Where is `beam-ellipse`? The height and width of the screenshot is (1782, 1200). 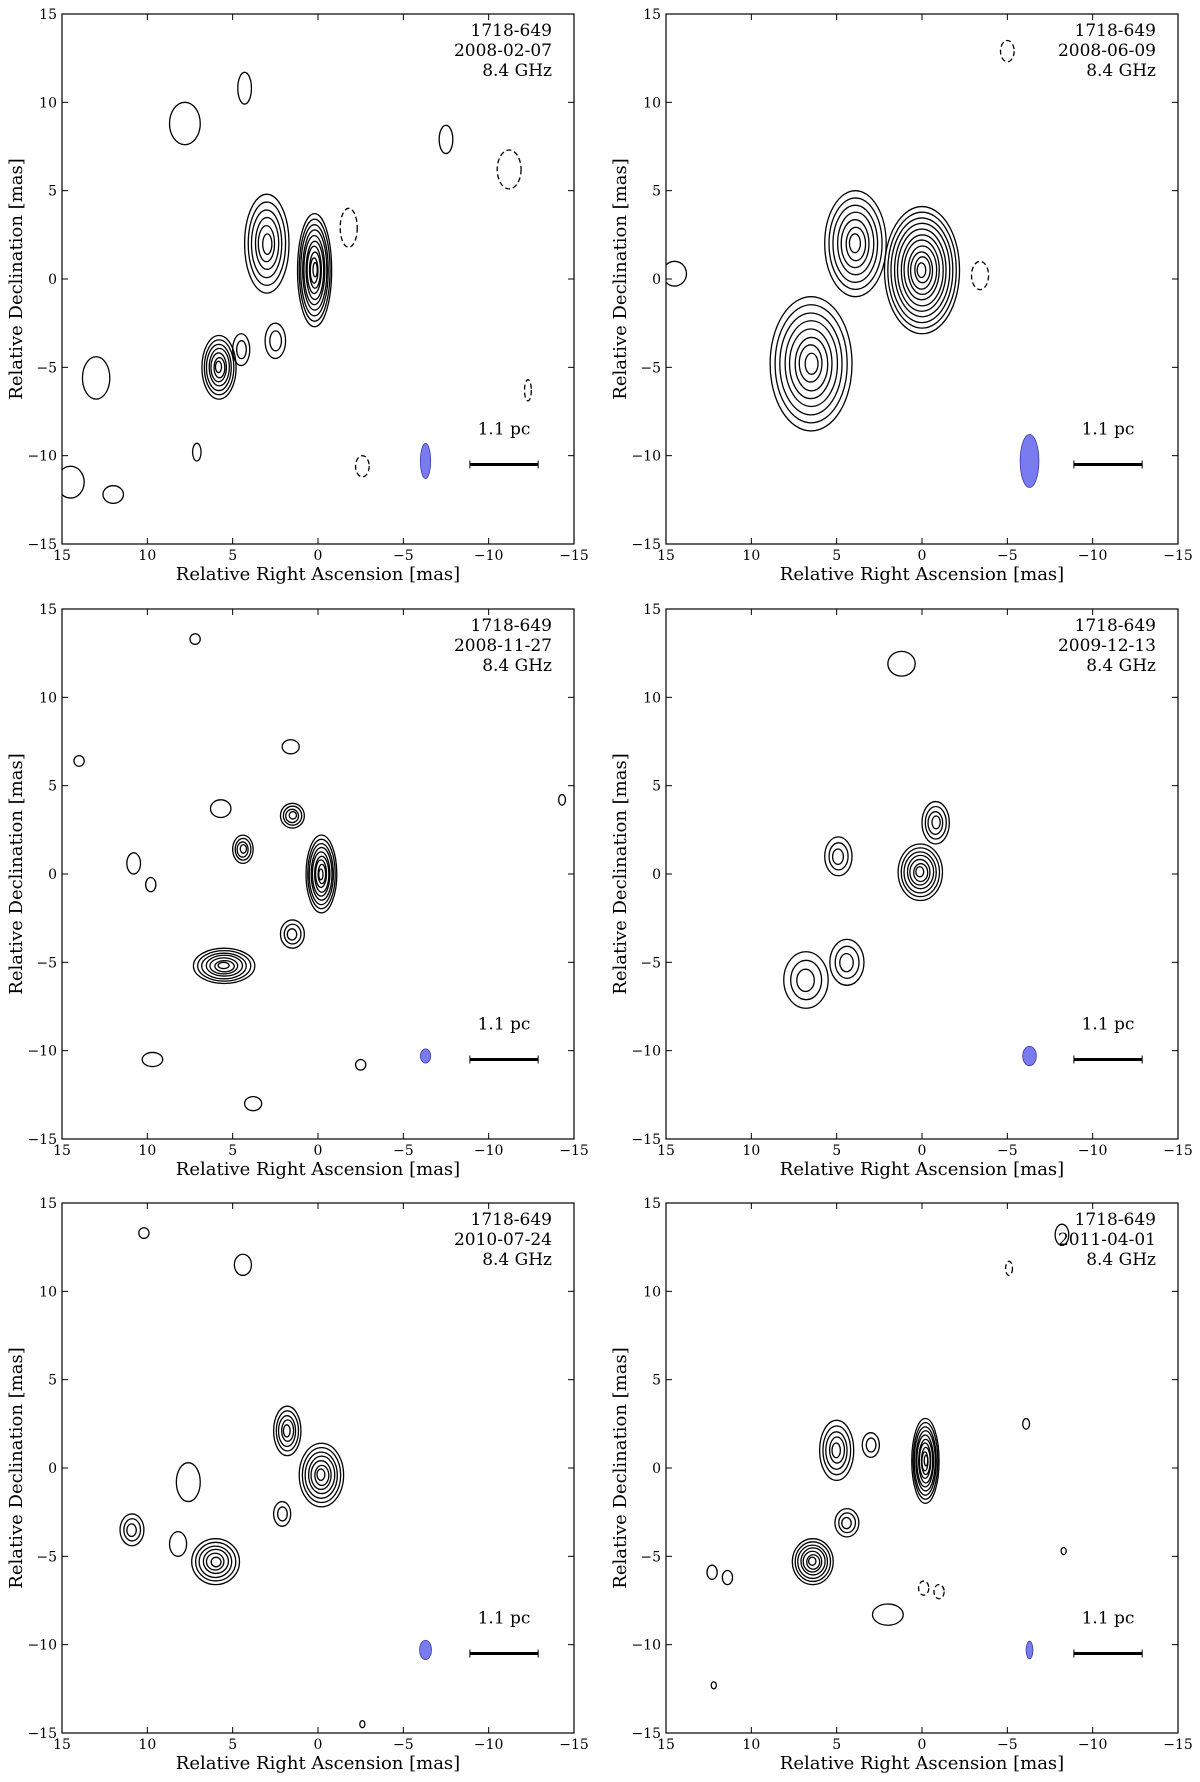
beam-ellipse is located at coordinates (425, 461).